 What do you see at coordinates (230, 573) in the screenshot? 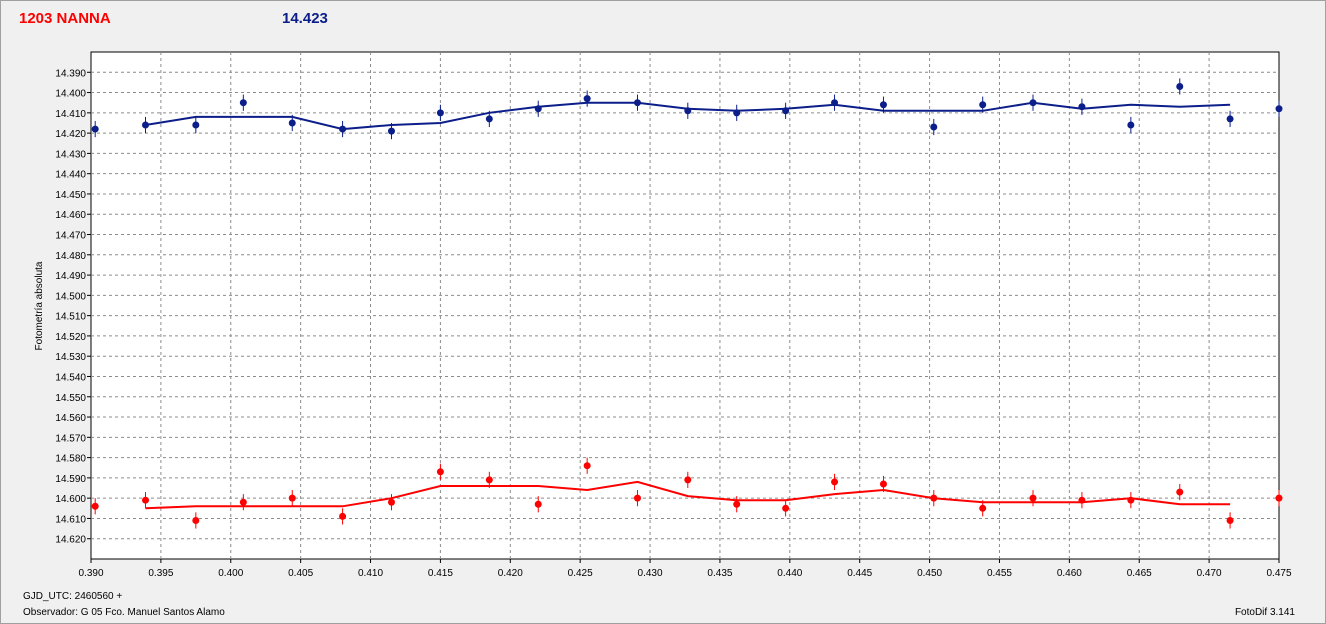
I see `x-tick-label: 0.400` at bounding box center [230, 573].